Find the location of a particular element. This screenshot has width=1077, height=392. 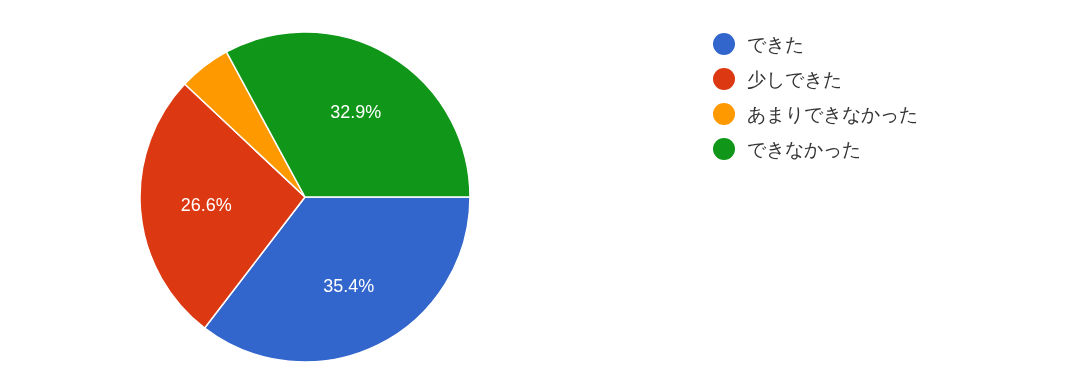

data-label: 26.6% is located at coordinates (206, 205).